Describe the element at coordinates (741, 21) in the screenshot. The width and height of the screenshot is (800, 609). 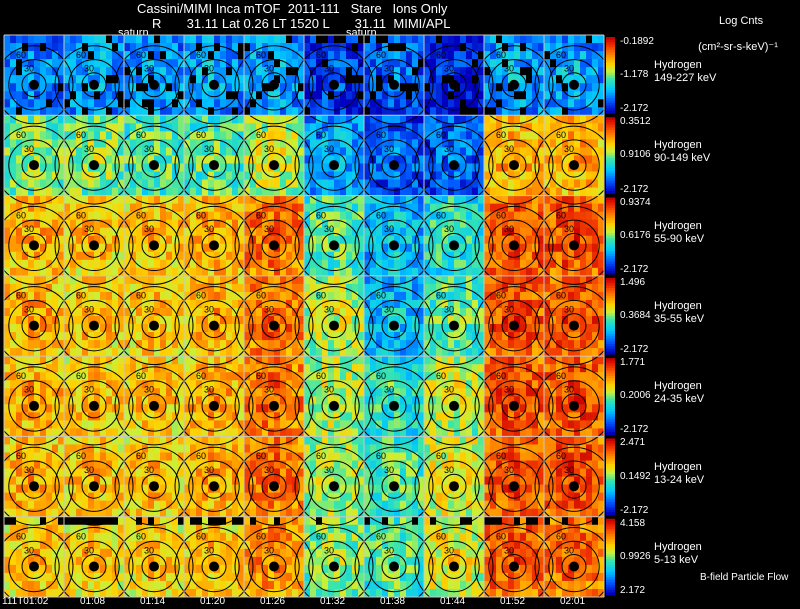
I see `colorbar-title-text: Log Cnts` at that location.